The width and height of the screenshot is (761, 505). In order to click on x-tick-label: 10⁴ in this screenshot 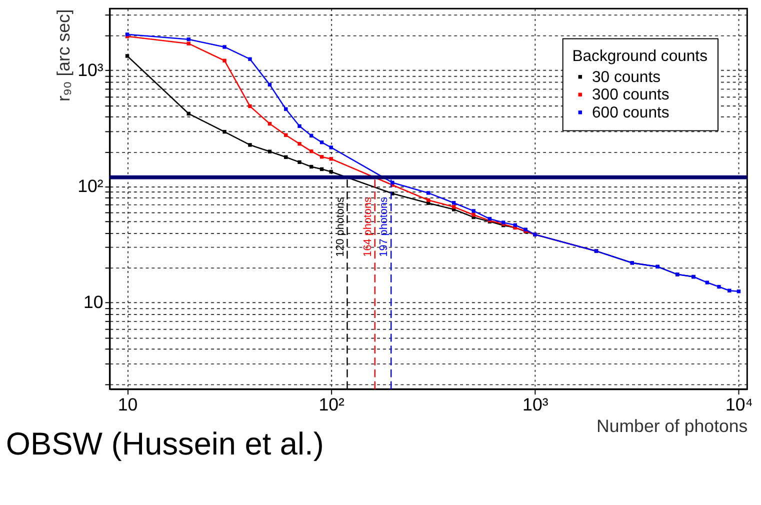, I will do `click(739, 404)`.